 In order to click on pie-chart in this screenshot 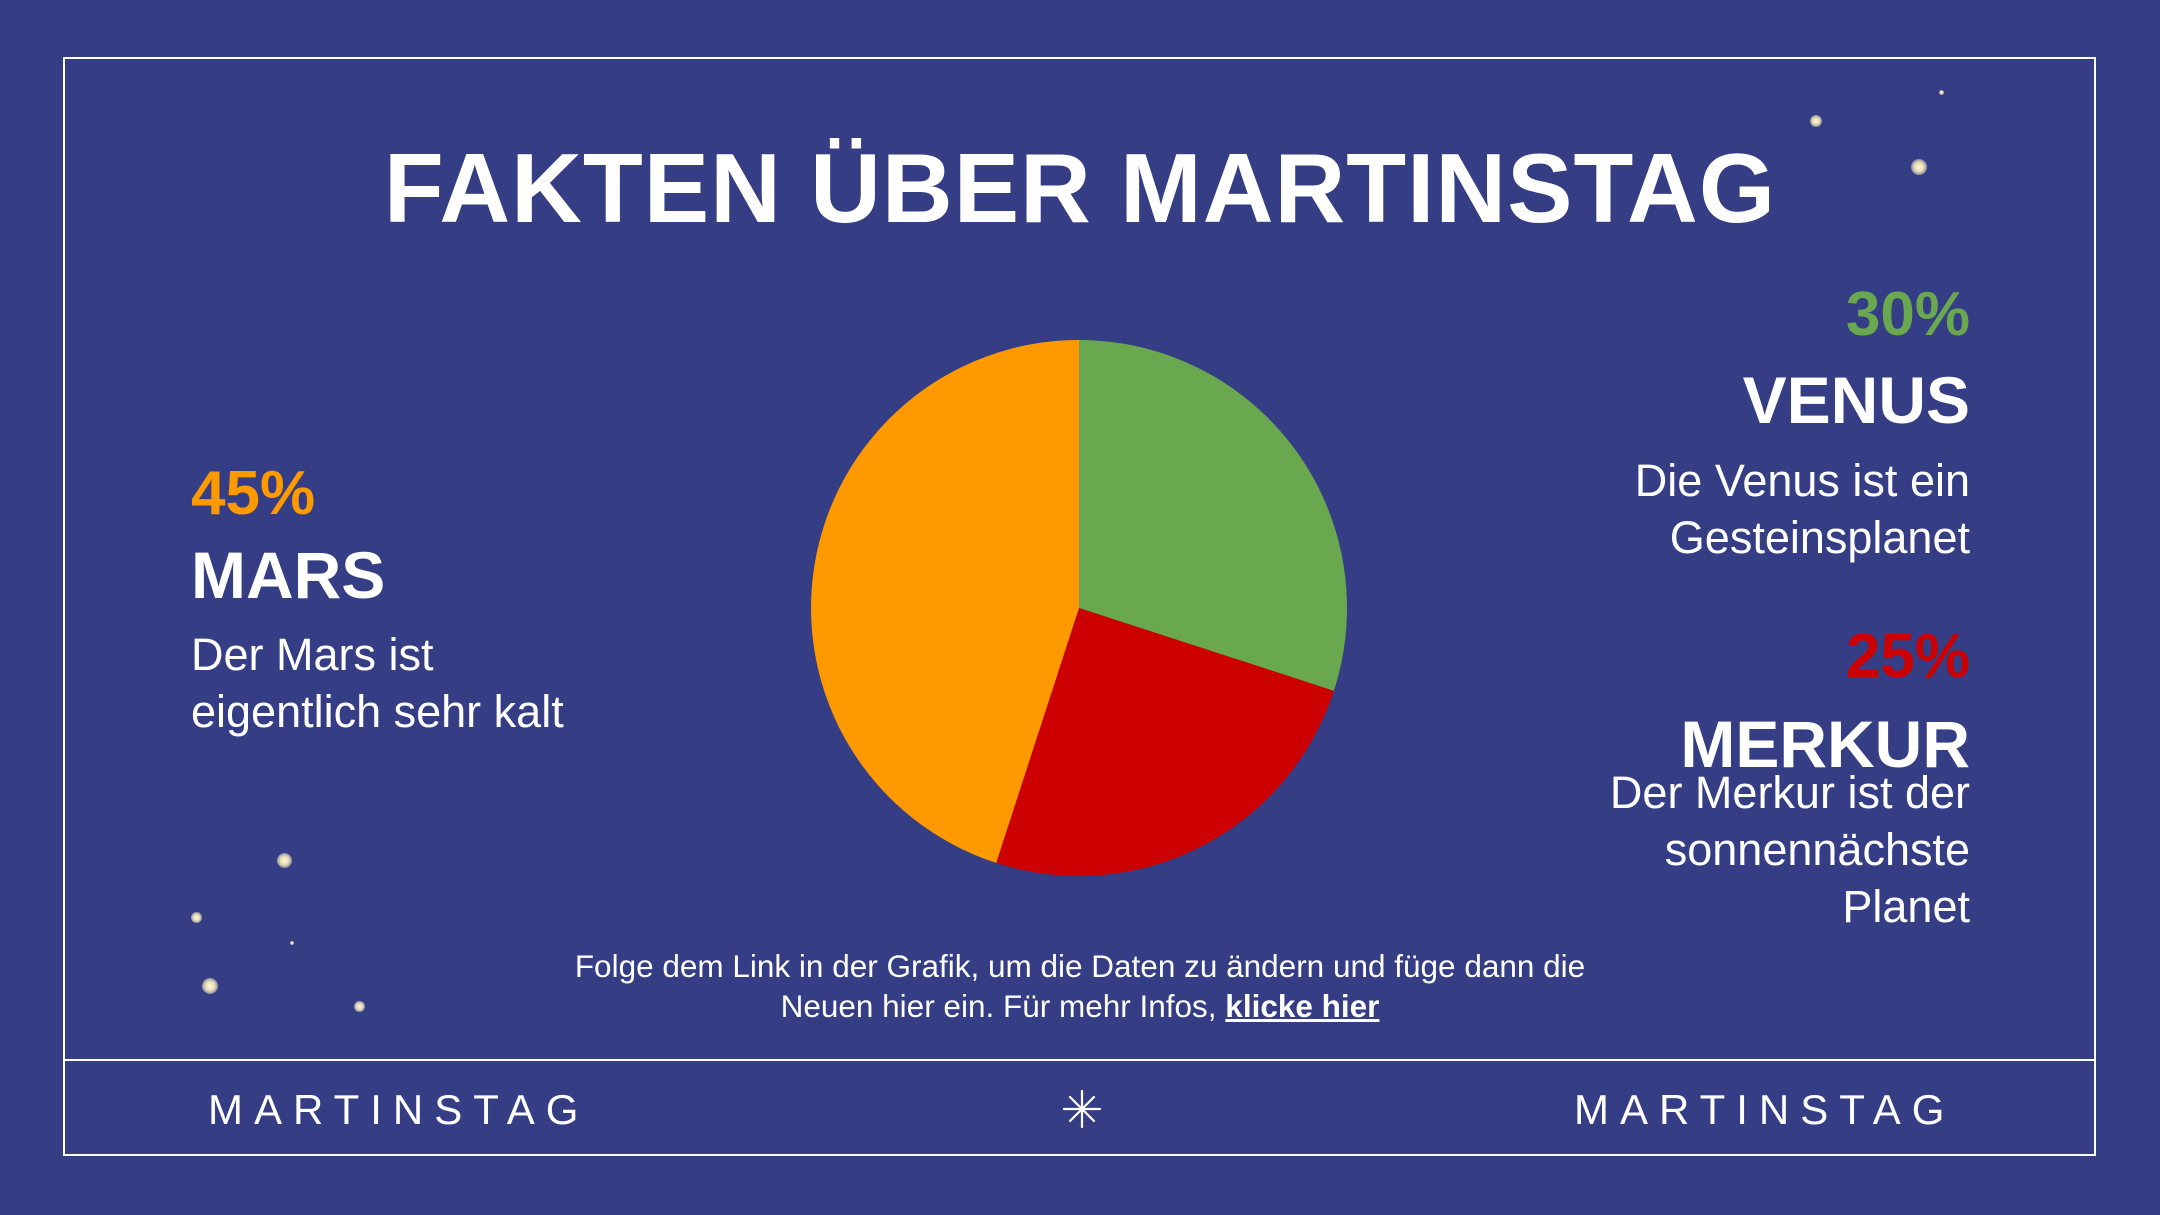, I will do `click(1079, 608)`.